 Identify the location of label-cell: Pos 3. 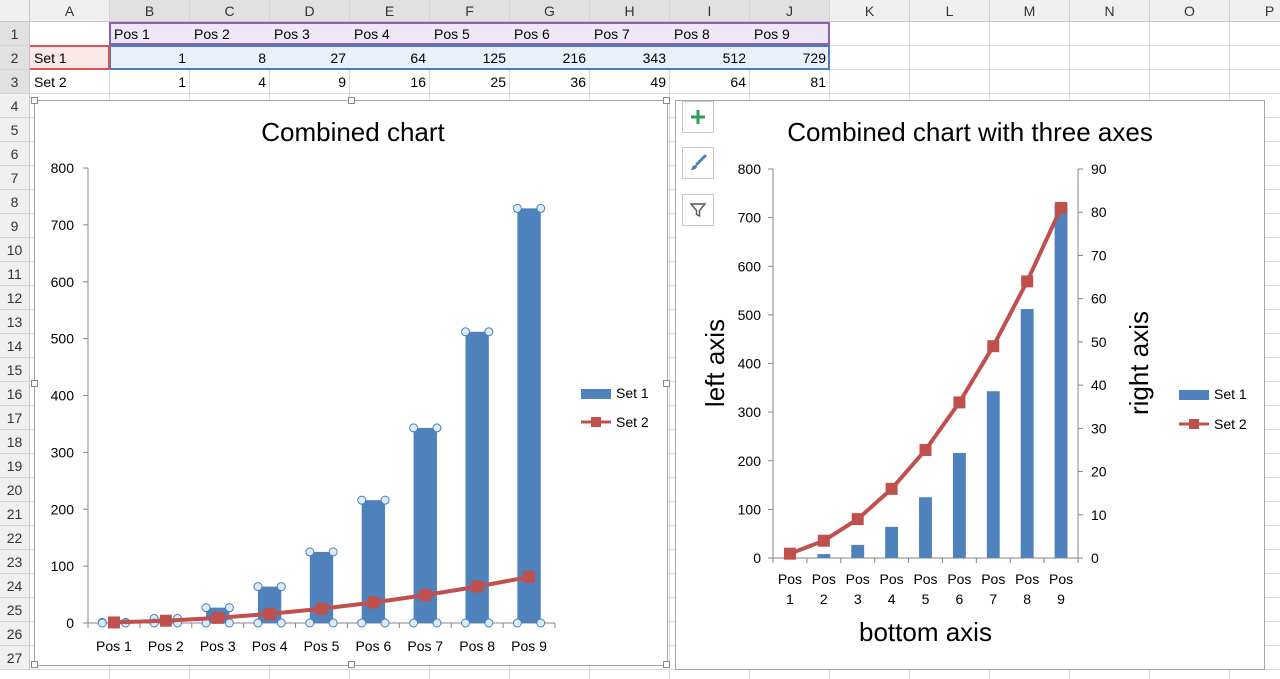
(292, 34).